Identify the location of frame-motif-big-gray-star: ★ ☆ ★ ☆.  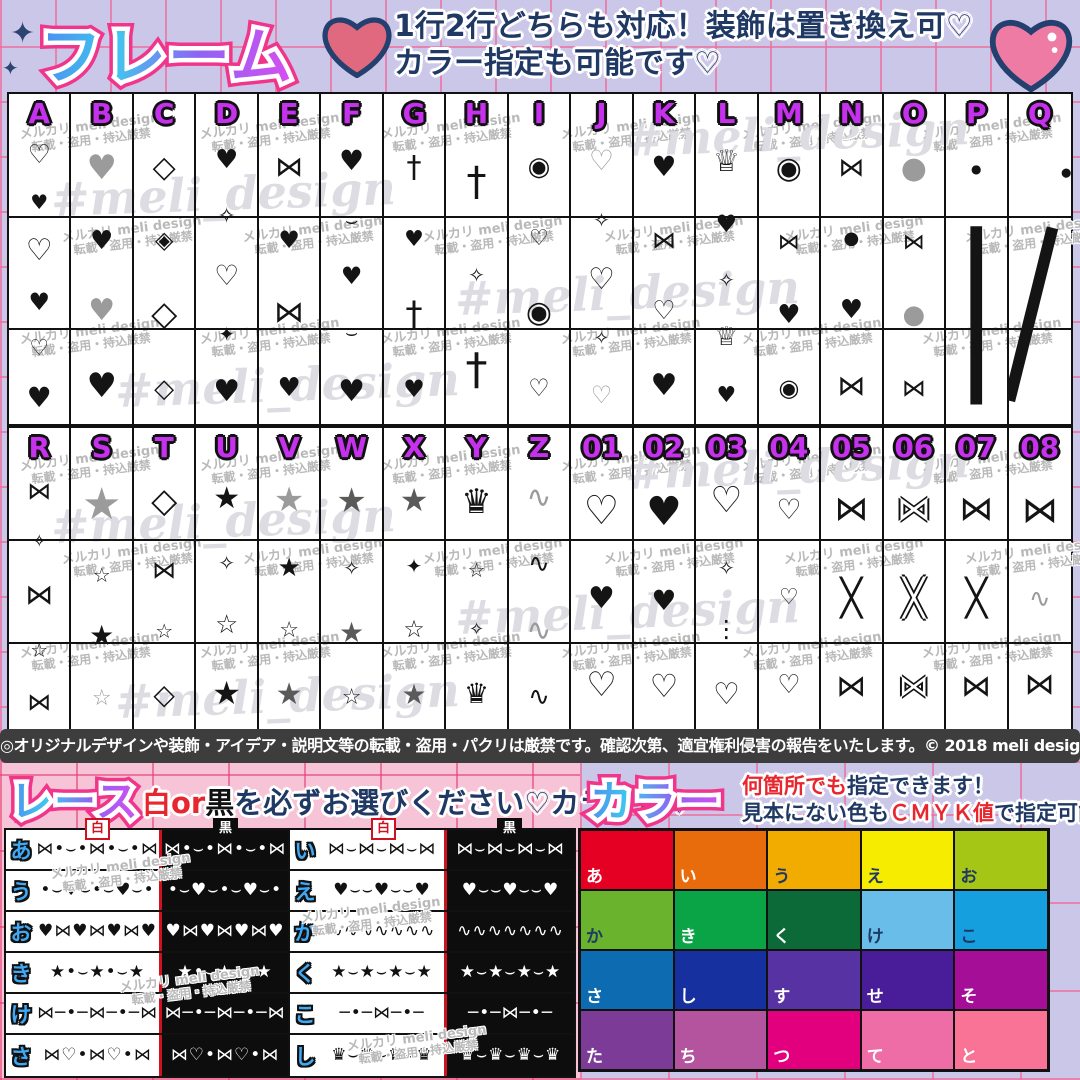
(101, 596).